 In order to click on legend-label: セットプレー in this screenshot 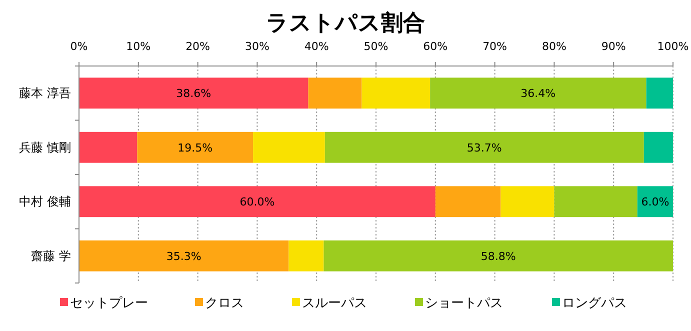, I will do `click(109, 303)`.